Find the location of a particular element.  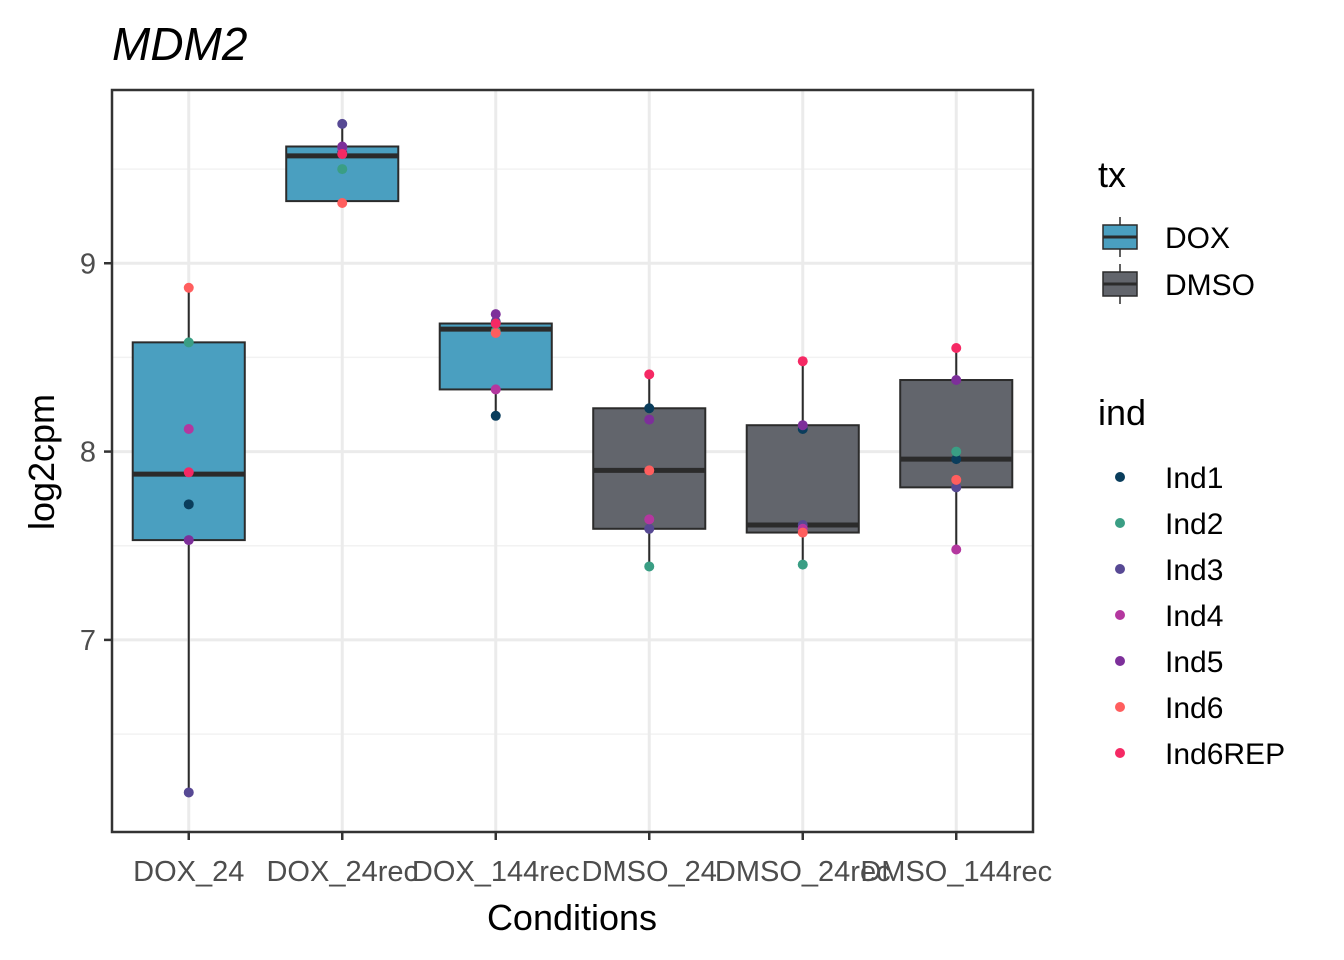

y-tick-label: 9 is located at coordinates (88, 264).